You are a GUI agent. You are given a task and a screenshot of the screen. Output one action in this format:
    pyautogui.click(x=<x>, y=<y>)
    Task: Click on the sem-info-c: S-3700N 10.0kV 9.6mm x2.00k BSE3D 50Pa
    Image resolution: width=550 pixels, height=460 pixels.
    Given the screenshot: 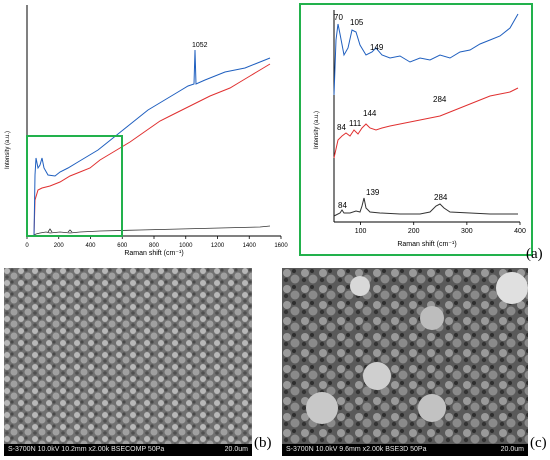 What is the action you would take?
    pyautogui.click(x=356, y=449)
    